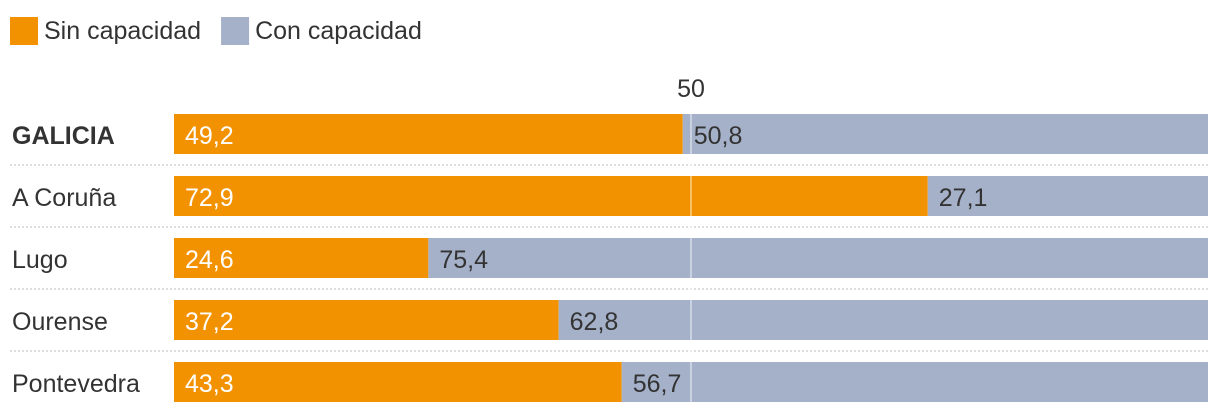 Image resolution: width=1220 pixels, height=414 pixels. Describe the element at coordinates (691, 89) in the screenshot. I see `reference-line-label: 50` at that location.